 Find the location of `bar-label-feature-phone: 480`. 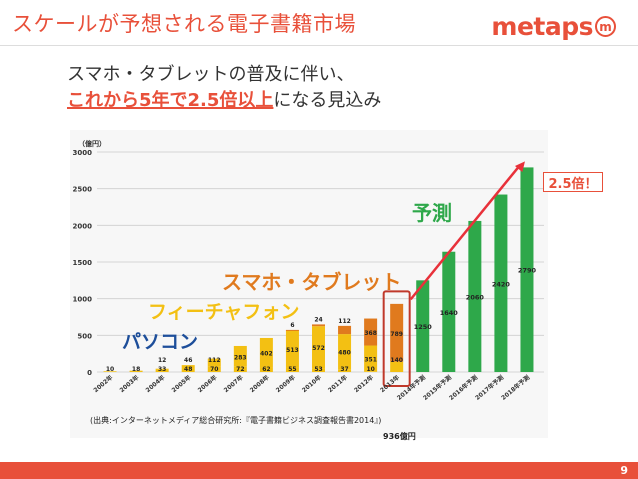

bar-label-feature-phone: 480 is located at coordinates (344, 353).